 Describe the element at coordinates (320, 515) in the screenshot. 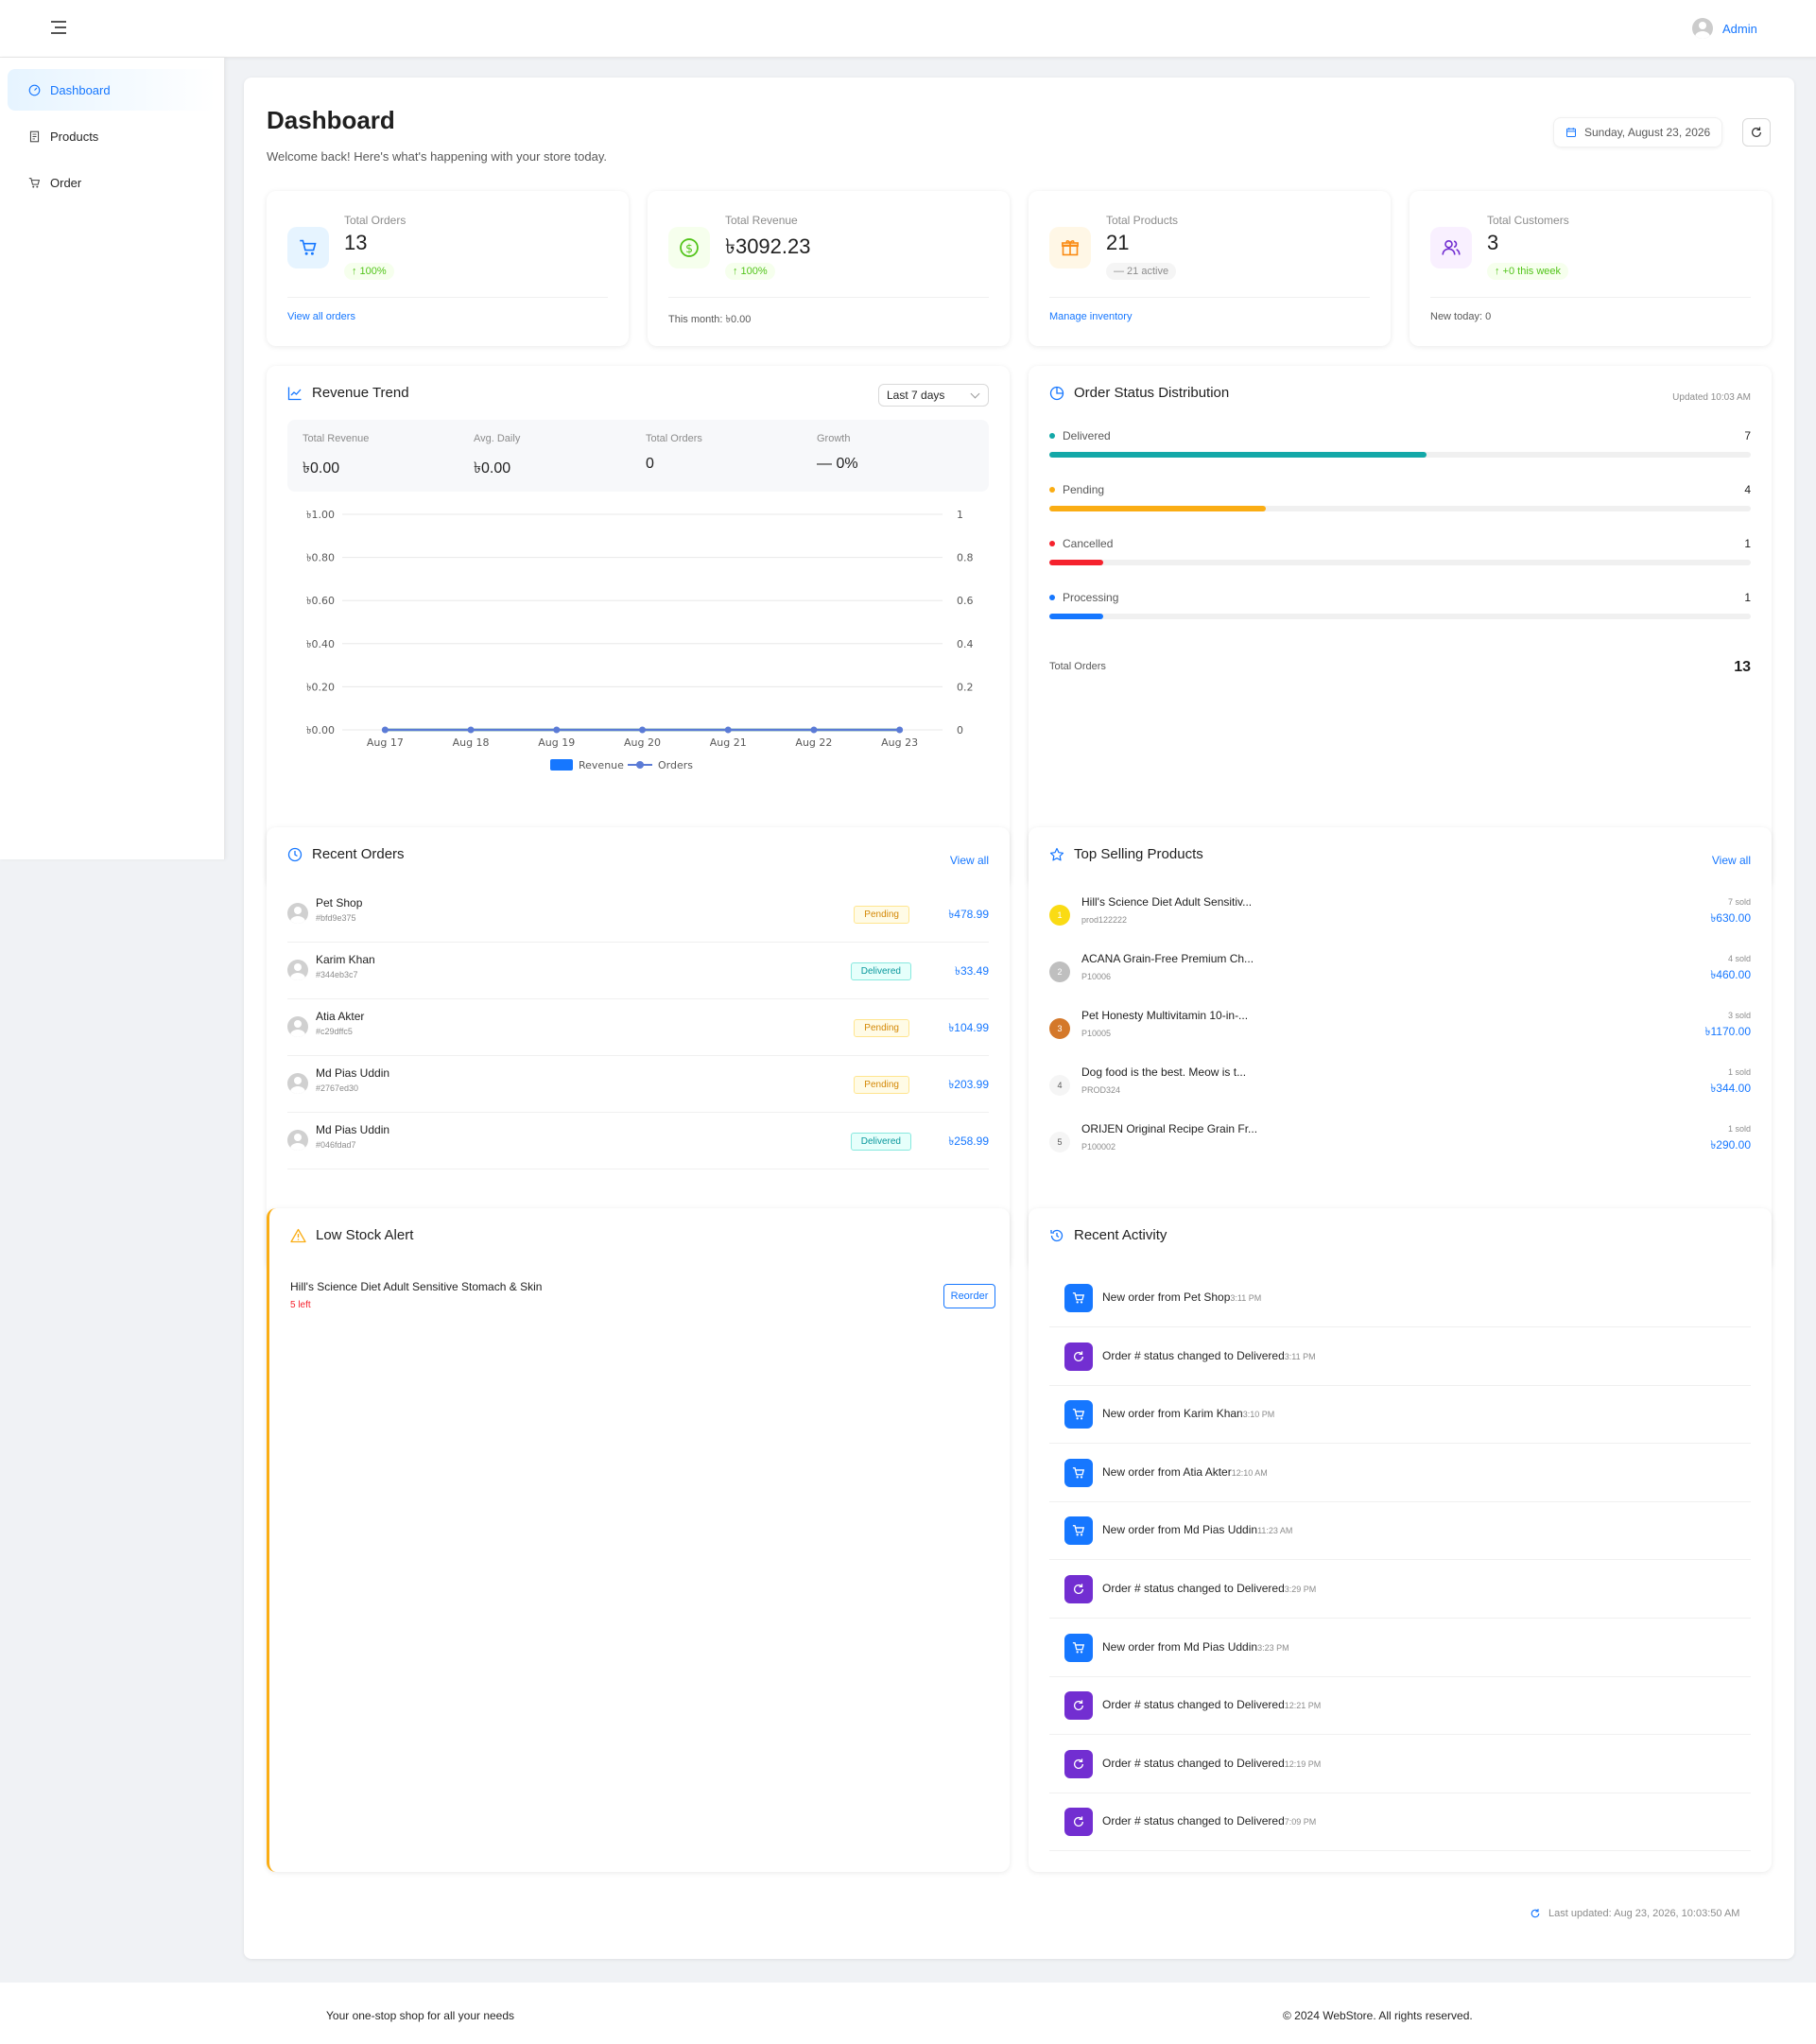

I see `y-tick-label: ৳1.00` at that location.